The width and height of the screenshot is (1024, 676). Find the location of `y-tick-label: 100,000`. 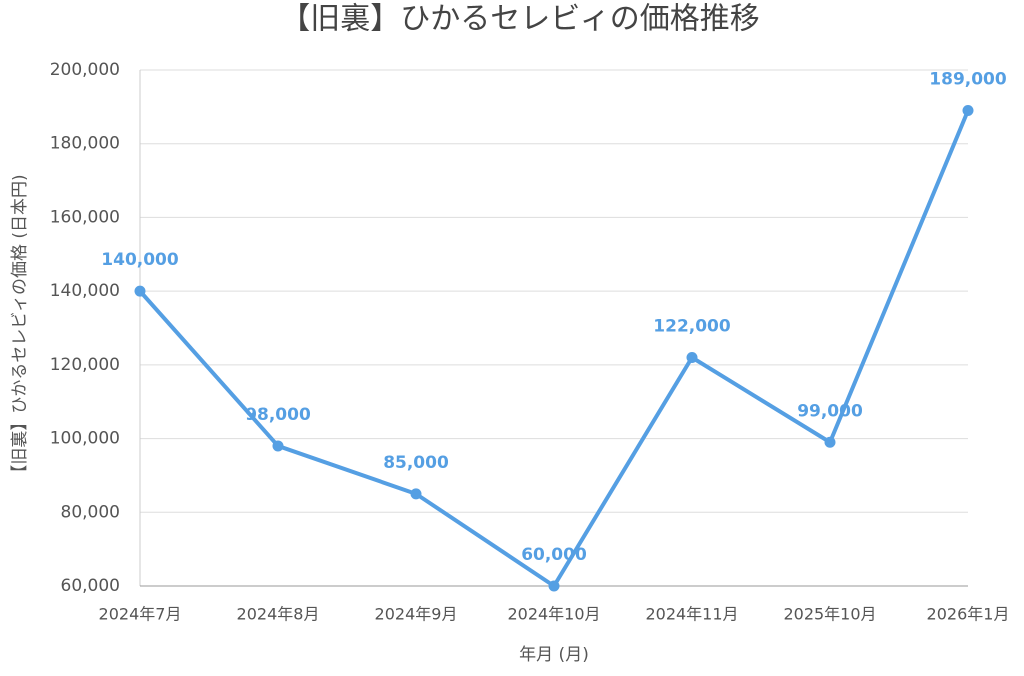

y-tick-label: 100,000 is located at coordinates (85, 439).